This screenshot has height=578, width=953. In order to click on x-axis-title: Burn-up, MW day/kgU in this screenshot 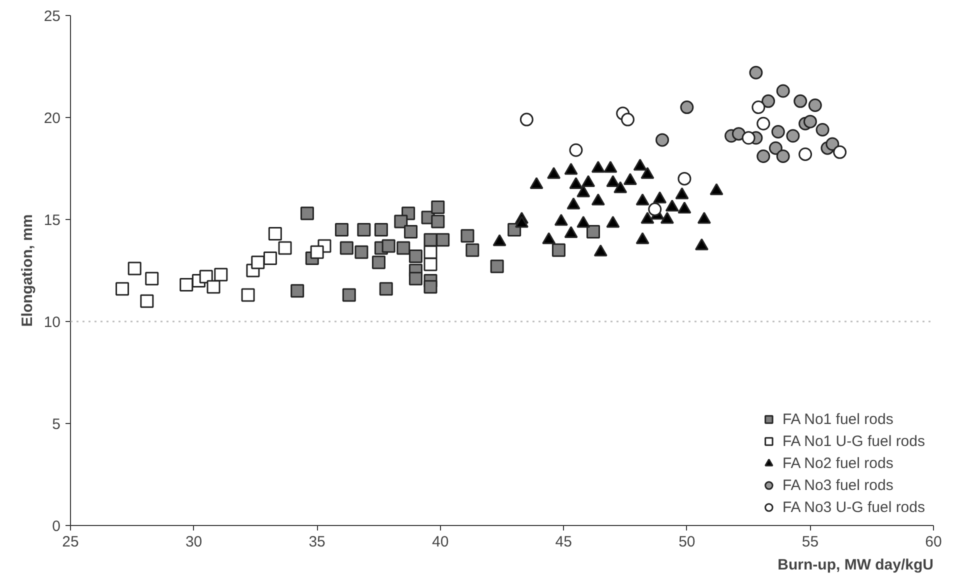, I will do `click(856, 565)`.